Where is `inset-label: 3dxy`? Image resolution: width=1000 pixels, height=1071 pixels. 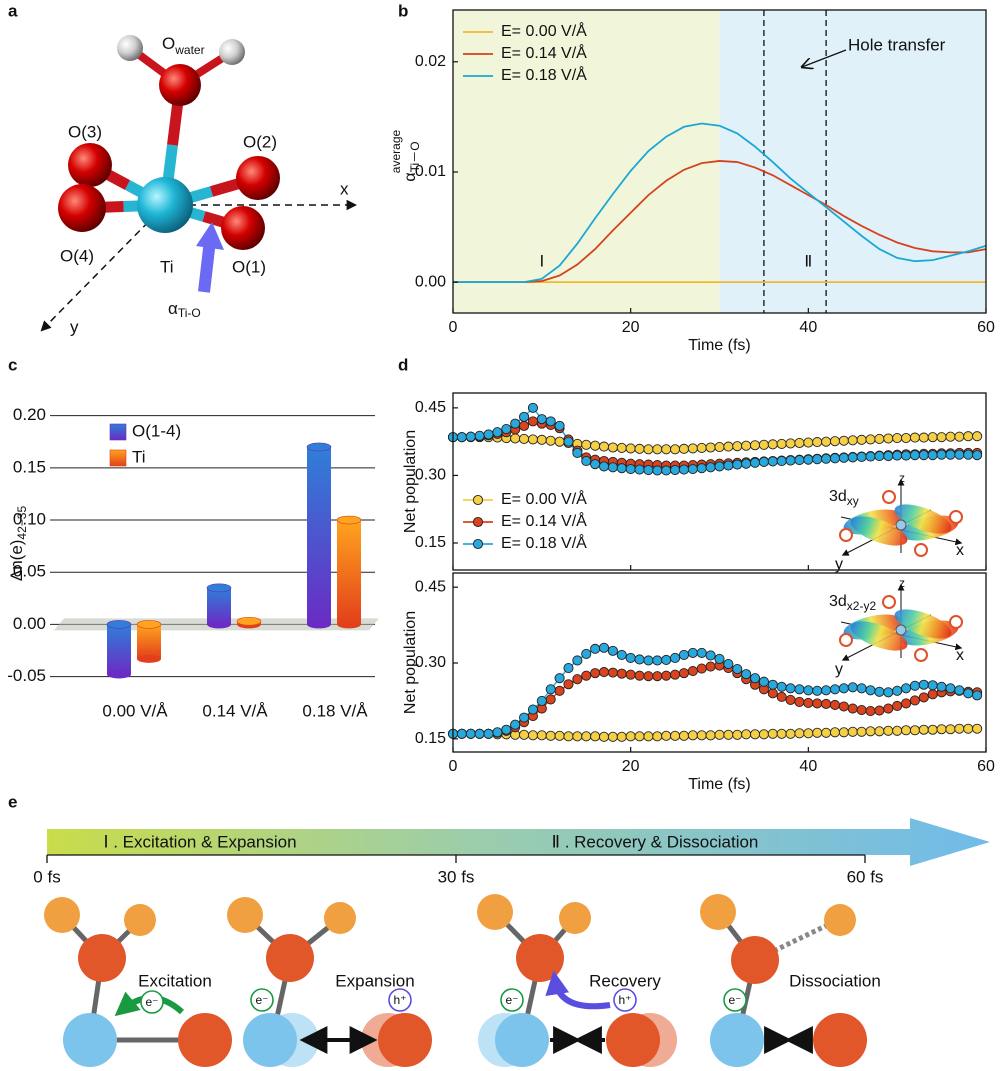 inset-label: 3dxy is located at coordinates (844, 498).